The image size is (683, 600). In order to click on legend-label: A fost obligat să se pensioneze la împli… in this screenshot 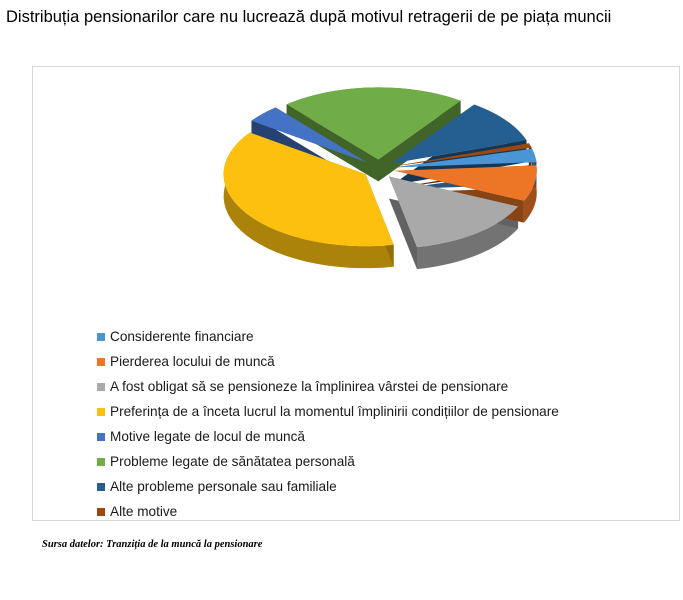, I will do `click(309, 386)`.